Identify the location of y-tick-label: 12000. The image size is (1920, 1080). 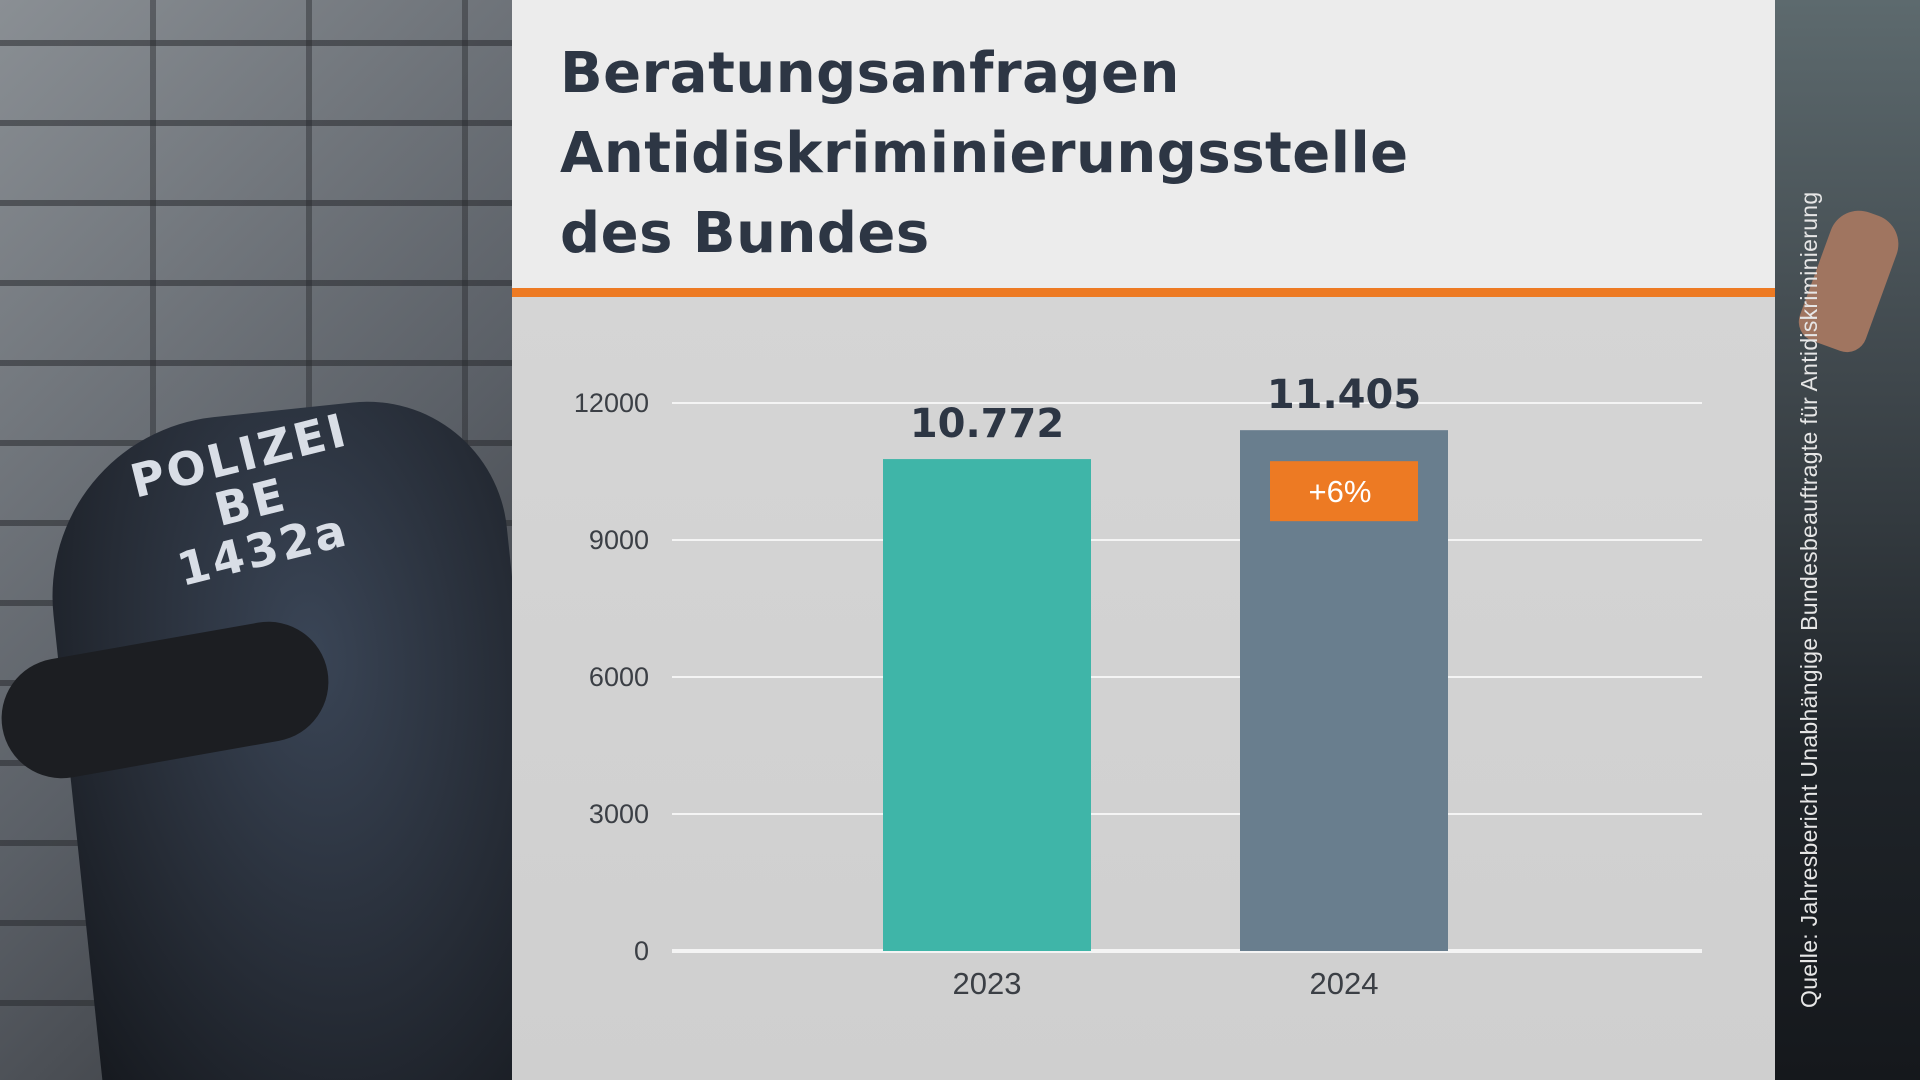
(611, 403).